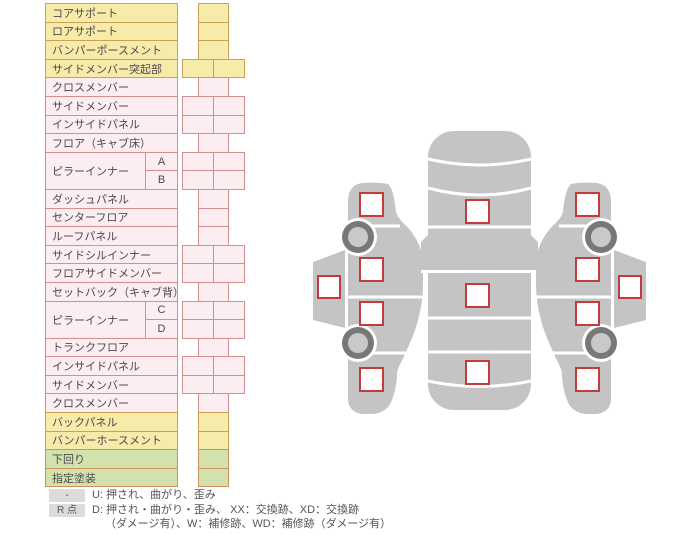 The height and width of the screenshot is (535, 692). What do you see at coordinates (111, 384) in the screenshot?
I see `part-label: サイドメンバー` at bounding box center [111, 384].